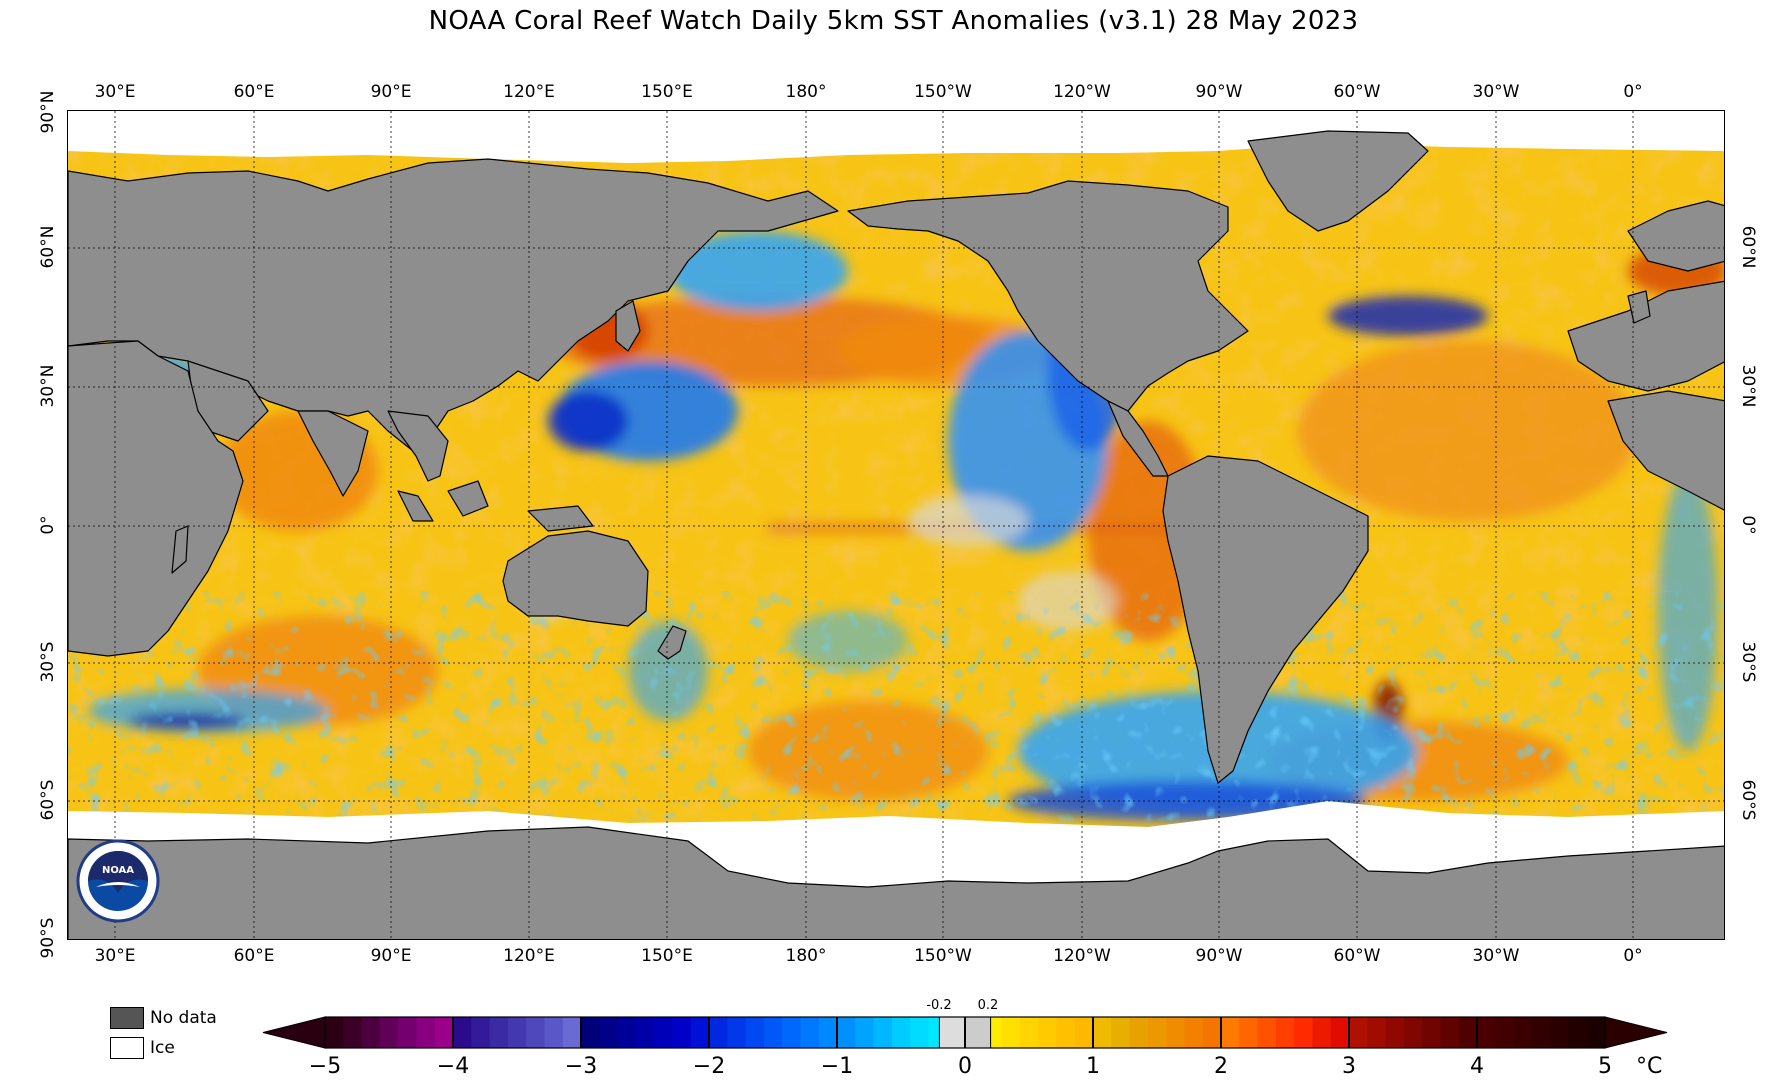 The height and width of the screenshot is (1085, 1787). I want to click on southeast-asia, so click(418, 446).